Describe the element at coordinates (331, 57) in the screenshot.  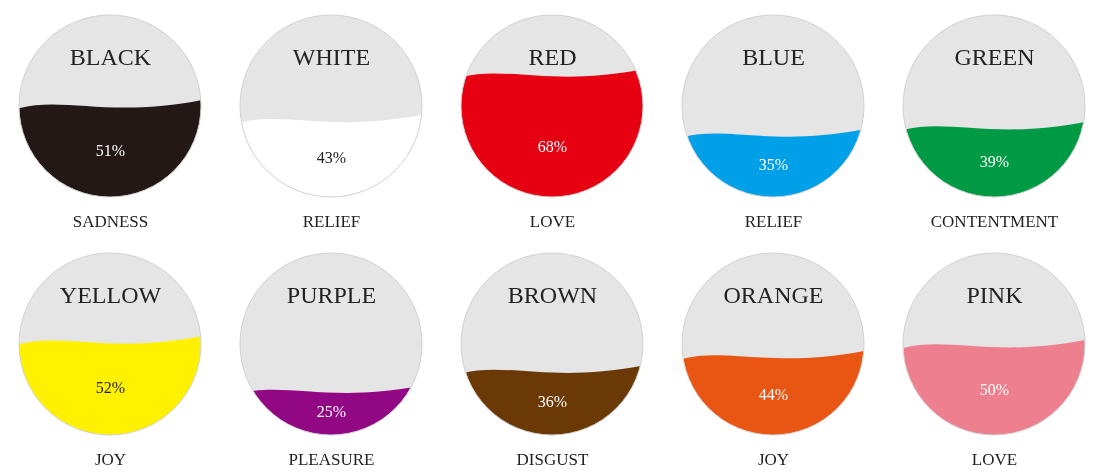
I see `text: WHITE` at that location.